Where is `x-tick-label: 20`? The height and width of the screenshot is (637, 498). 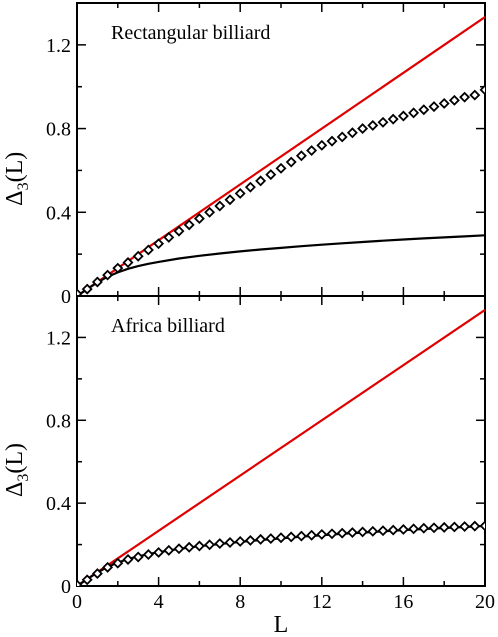 x-tick-label: 20 is located at coordinates (485, 602).